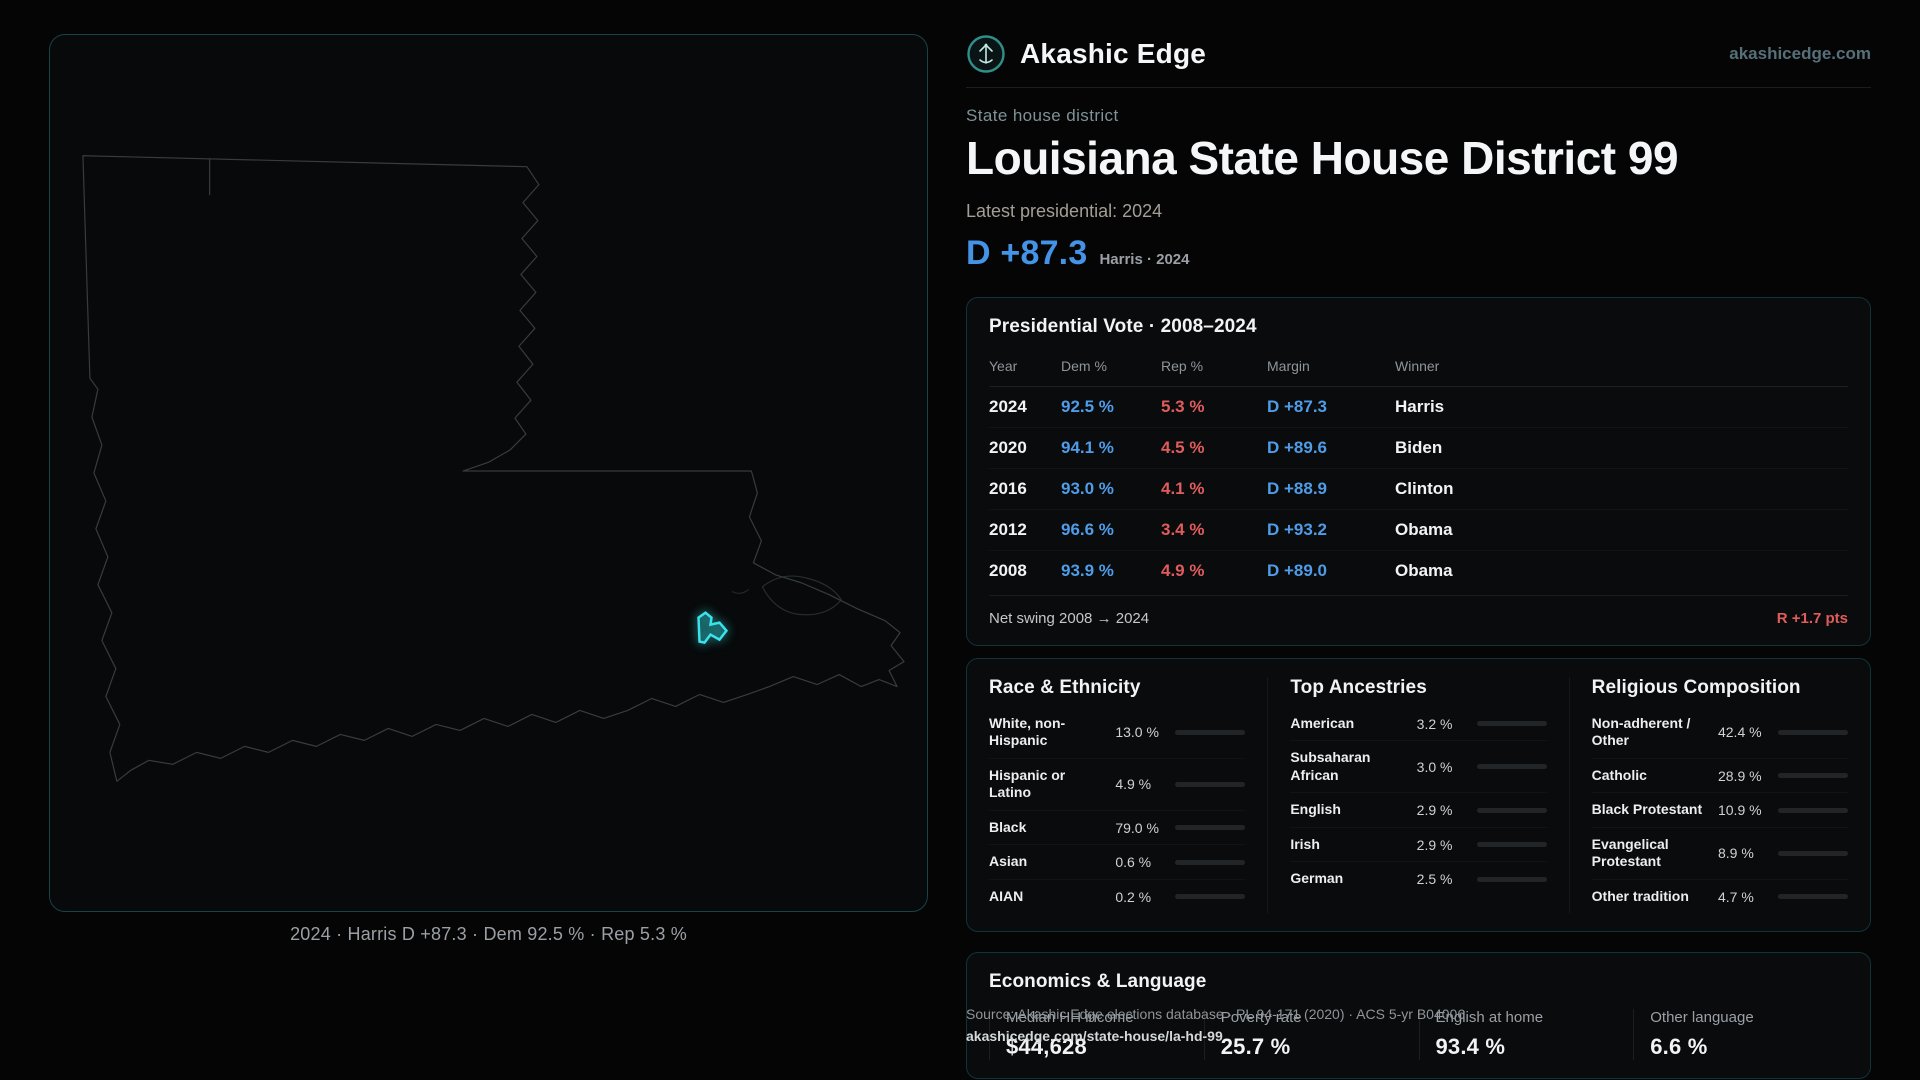 The image size is (1920, 1080). Describe the element at coordinates (1087, 529) in the screenshot. I see `cell-dem: 96.6 %` at that location.